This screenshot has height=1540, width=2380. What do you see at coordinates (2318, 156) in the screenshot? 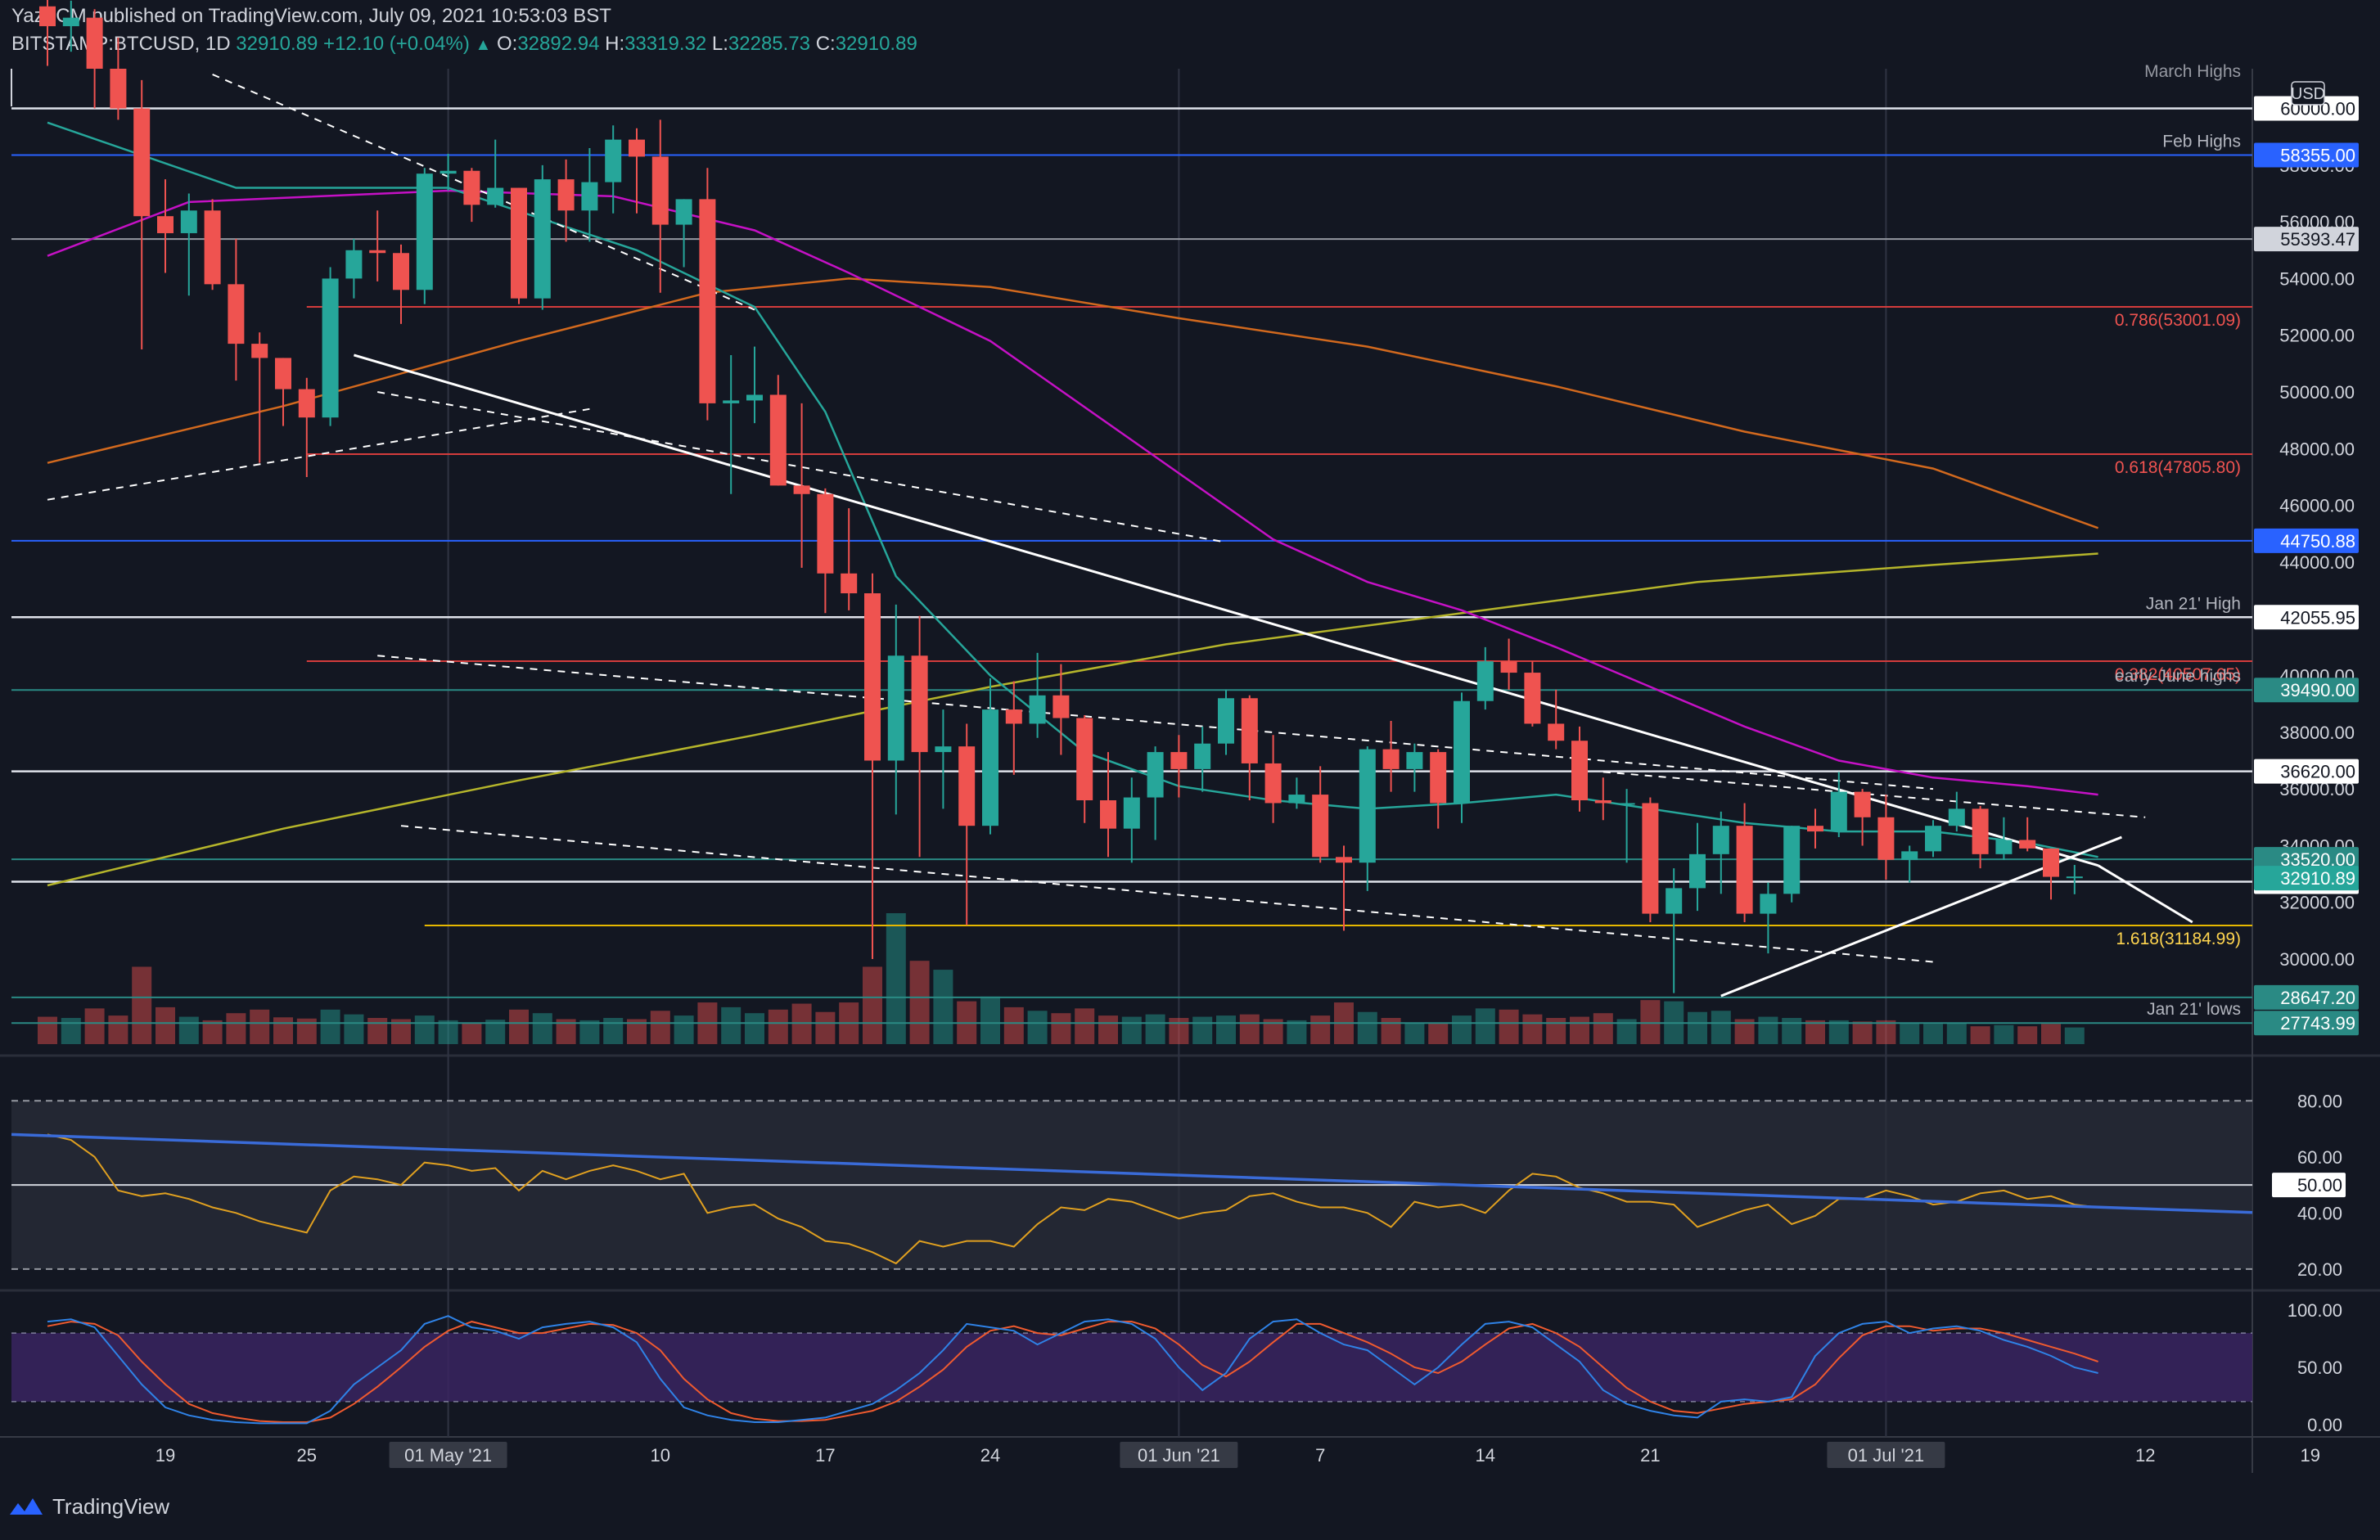
I see `level-price-tag: 58355.00` at bounding box center [2318, 156].